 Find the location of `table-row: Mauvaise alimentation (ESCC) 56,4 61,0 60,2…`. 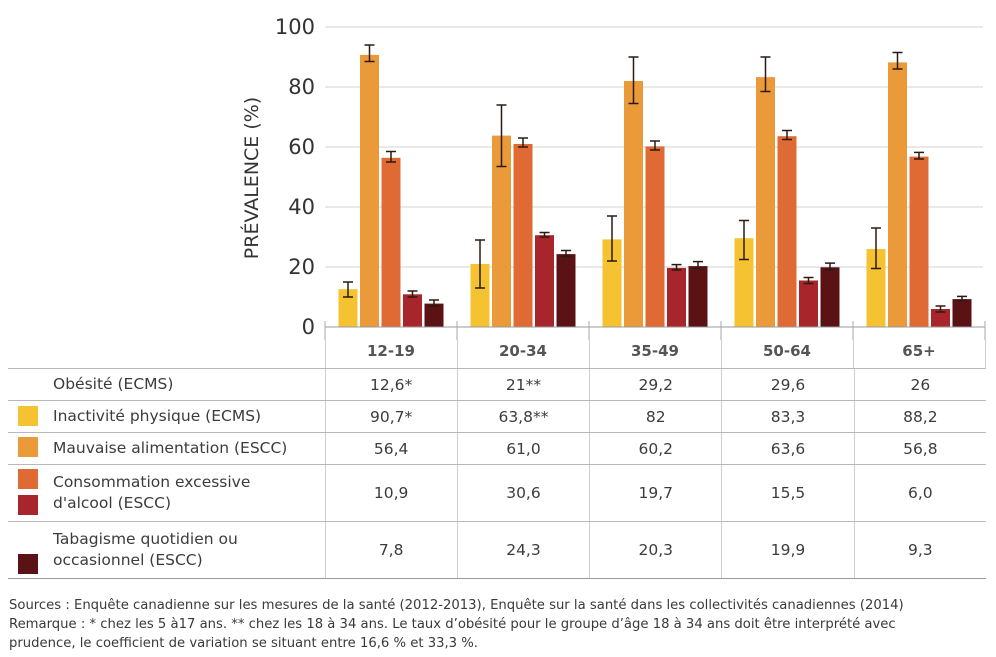

table-row: Mauvaise alimentation (ESCC) 56,4 61,0 60,2… is located at coordinates (497, 448).